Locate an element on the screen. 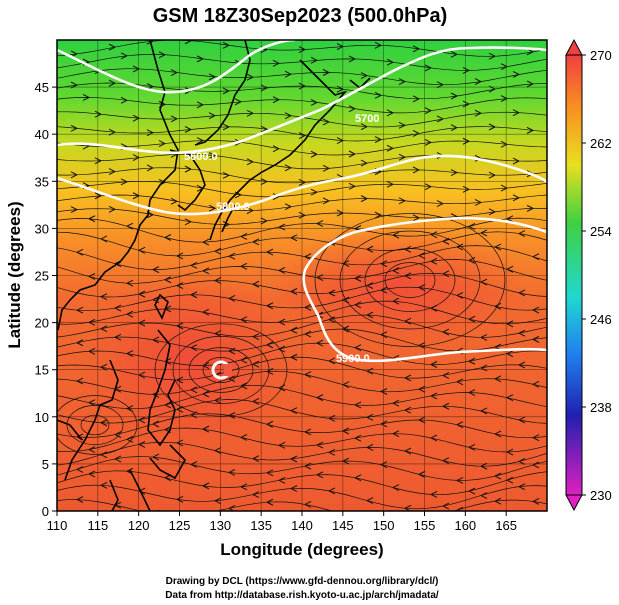 This screenshot has height=605, width=619. y-tick-label: 0 is located at coordinates (45, 511).